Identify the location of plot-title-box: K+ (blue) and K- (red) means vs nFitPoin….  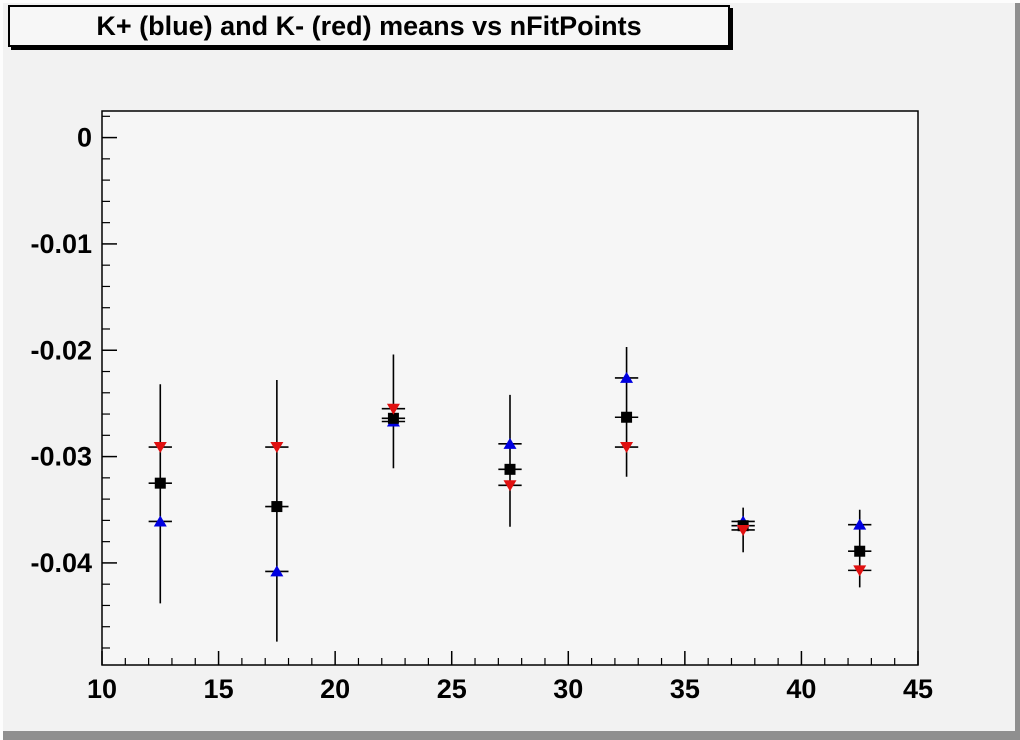
(369, 26).